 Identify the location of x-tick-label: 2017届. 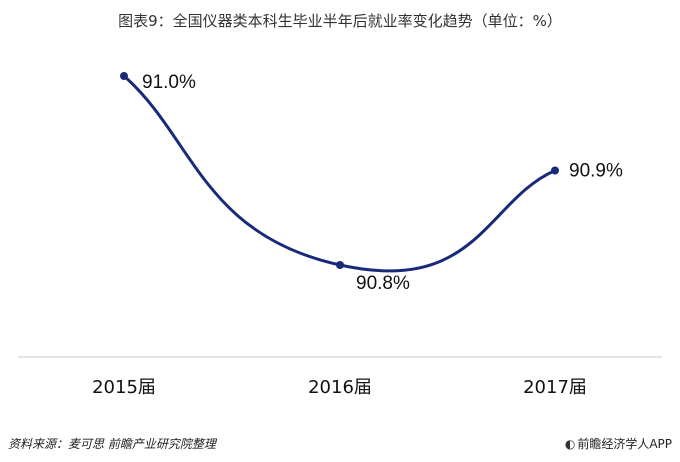
(555, 387).